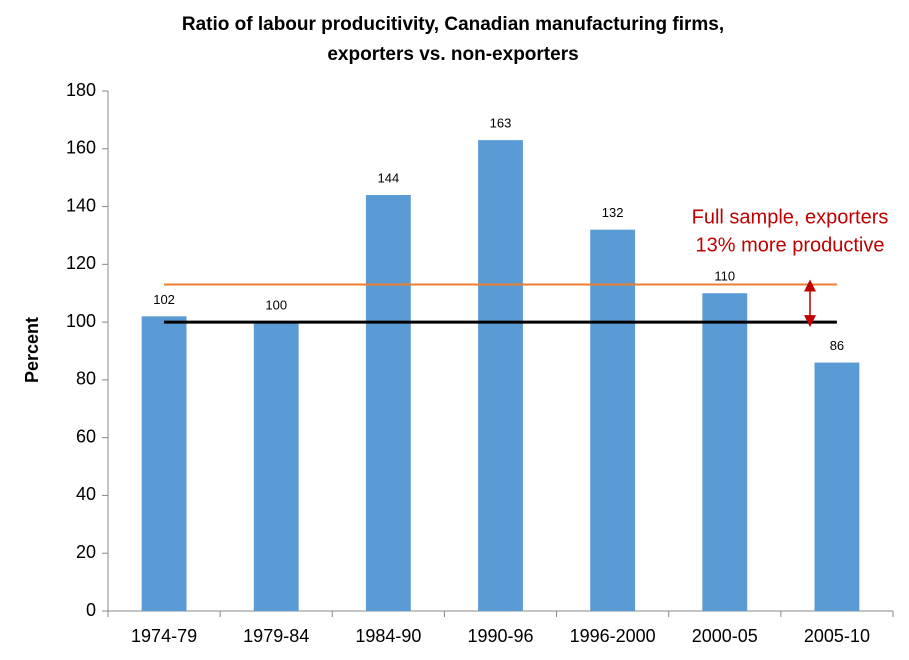  Describe the element at coordinates (81, 90) in the screenshot. I see `y-tick-label: 180` at that location.